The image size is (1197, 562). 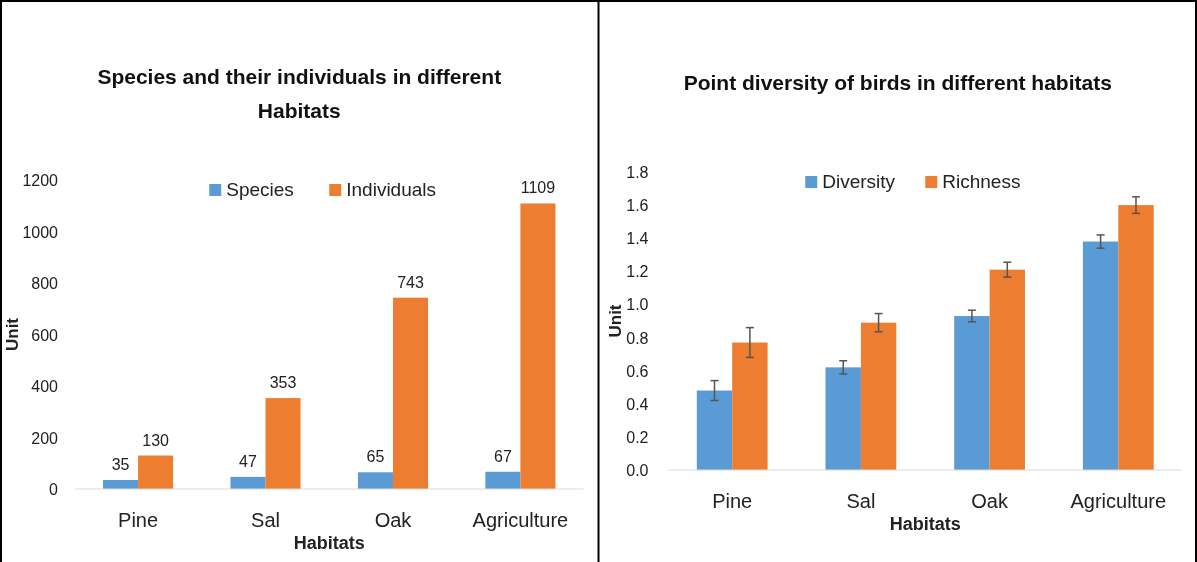 What do you see at coordinates (637, 338) in the screenshot?
I see `y-tick-label: 0.8` at bounding box center [637, 338].